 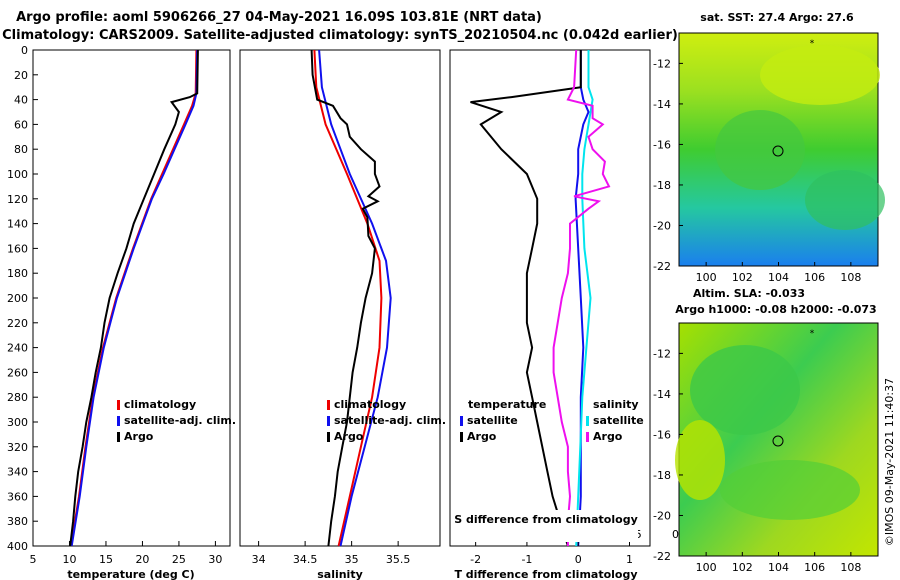 I want to click on legend-label-s-satellite: satellite, so click(x=618, y=420).